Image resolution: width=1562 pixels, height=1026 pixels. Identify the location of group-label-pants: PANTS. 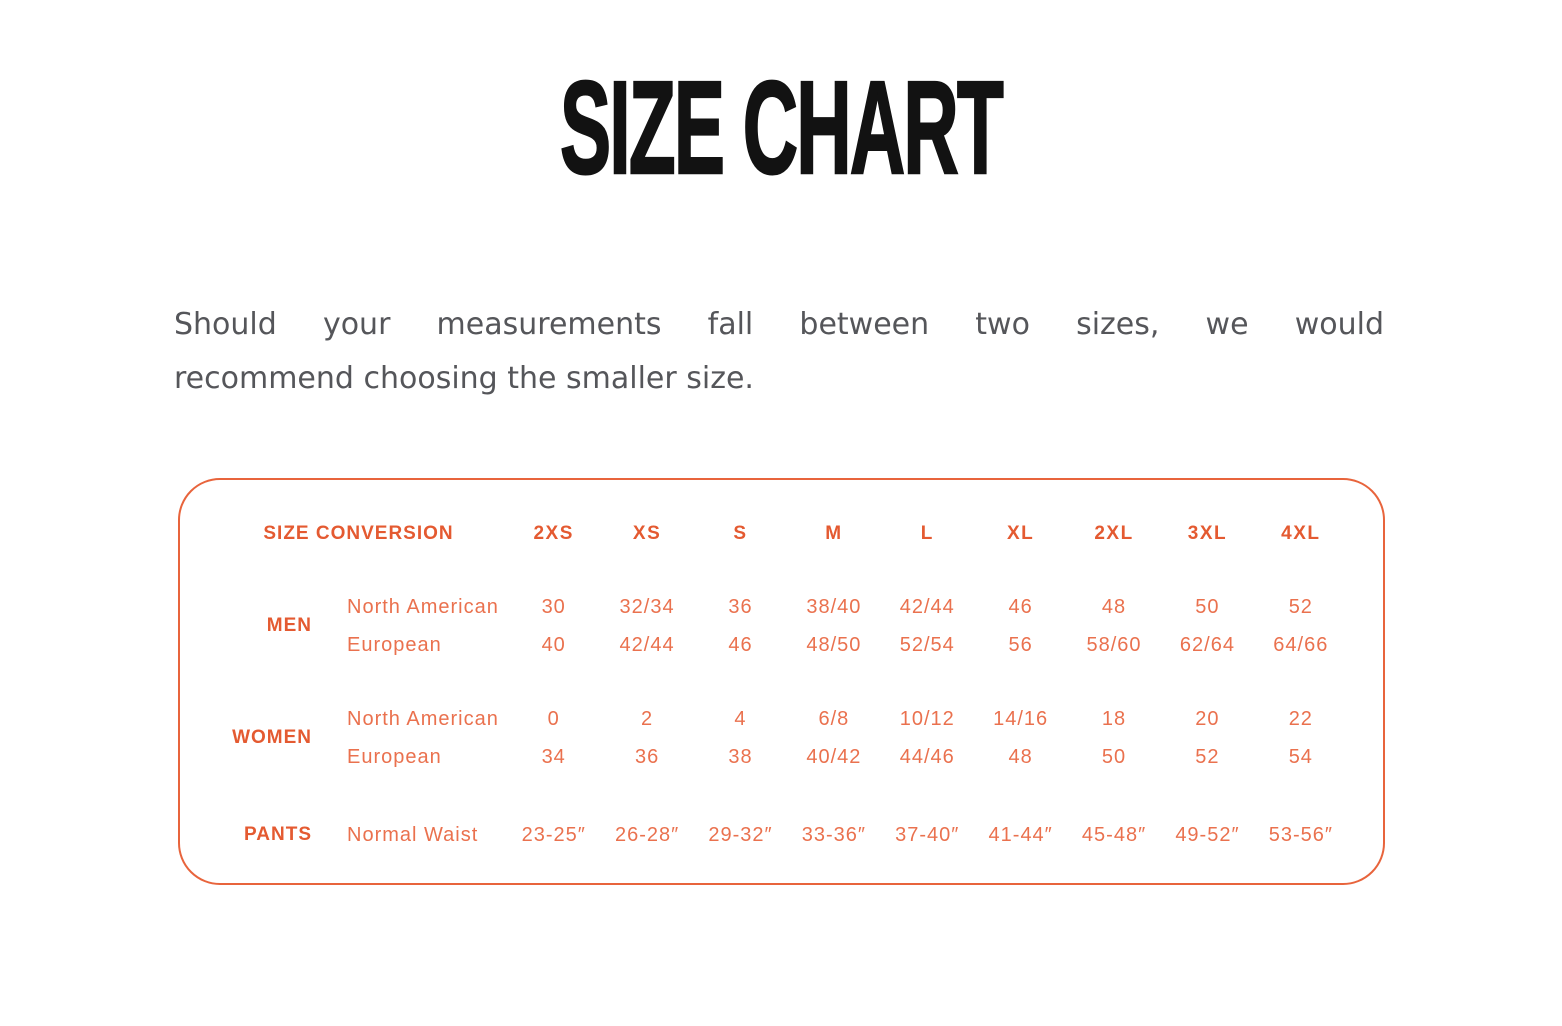
(278, 834).